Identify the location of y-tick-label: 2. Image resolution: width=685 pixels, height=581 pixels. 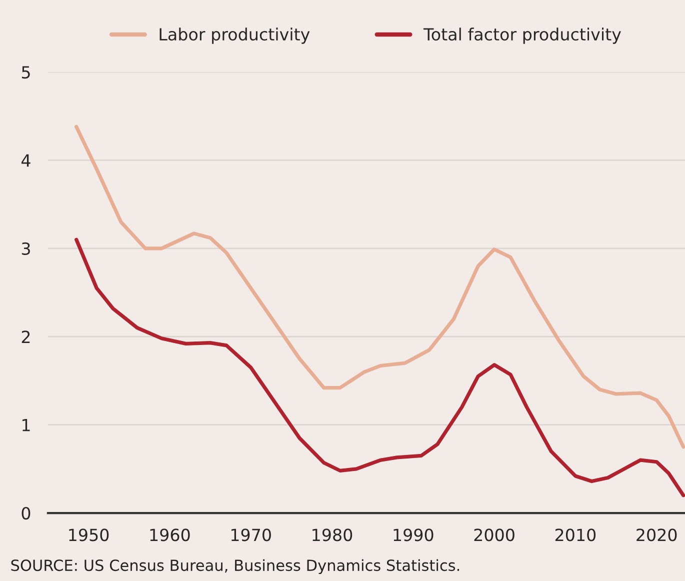
(26, 336).